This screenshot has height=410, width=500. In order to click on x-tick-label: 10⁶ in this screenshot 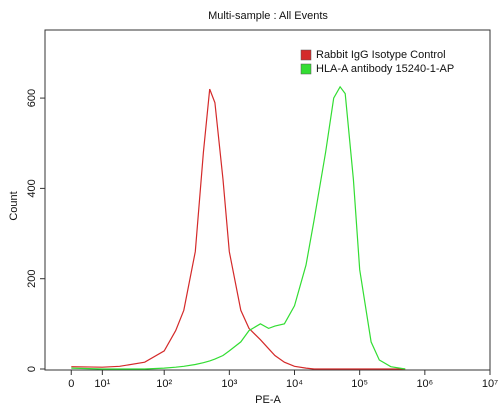, I will do `click(424, 384)`.